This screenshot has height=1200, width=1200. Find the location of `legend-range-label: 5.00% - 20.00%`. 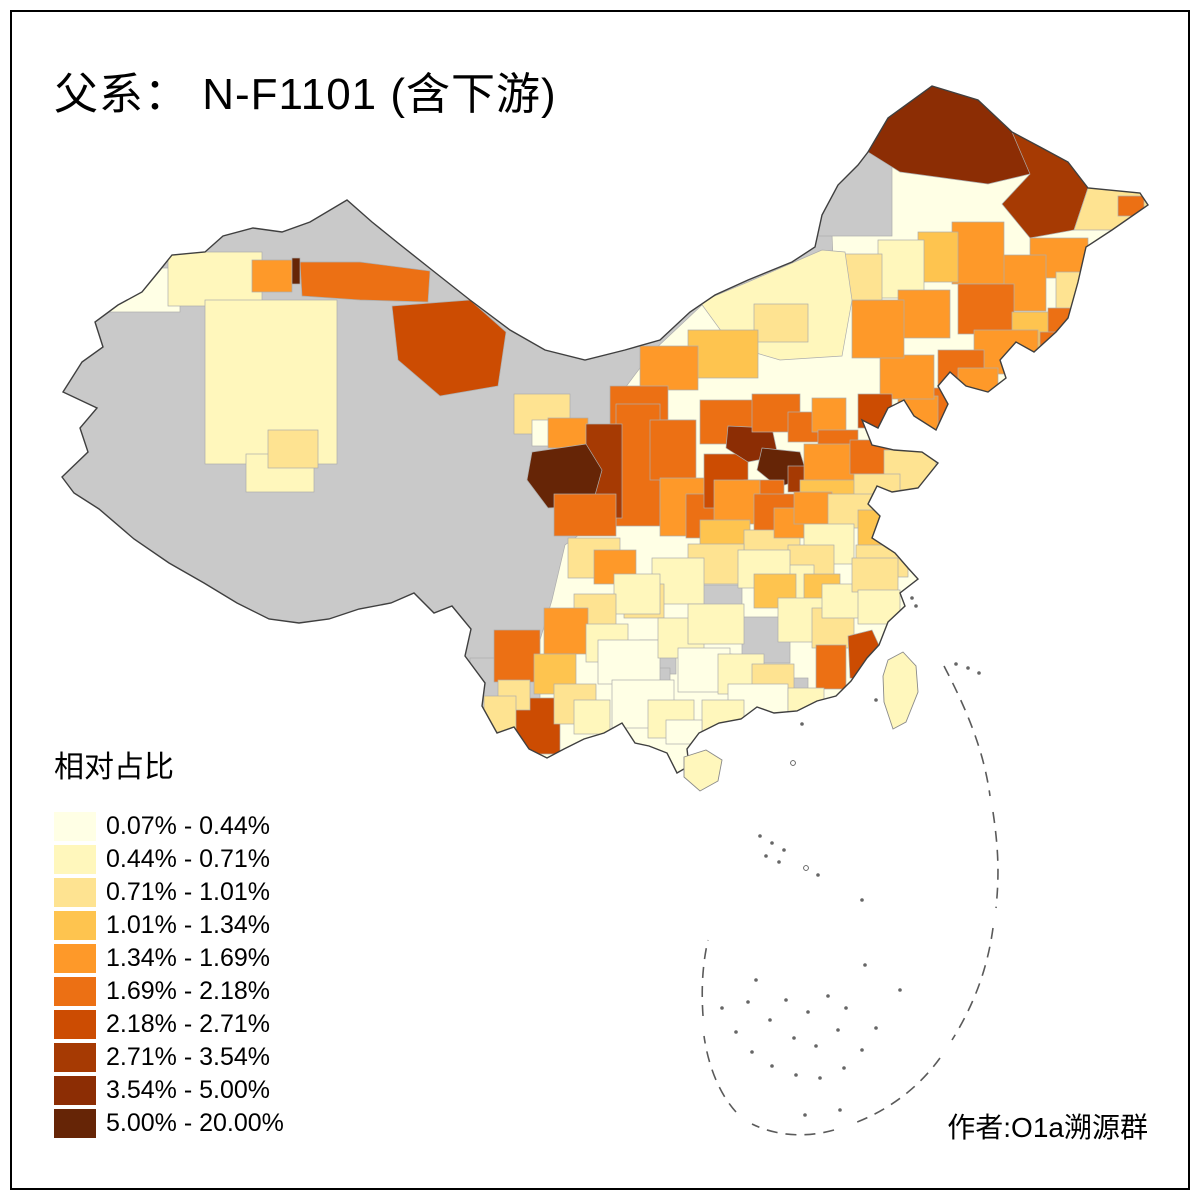

legend-range-label: 5.00% - 20.00% is located at coordinates (195, 1123).